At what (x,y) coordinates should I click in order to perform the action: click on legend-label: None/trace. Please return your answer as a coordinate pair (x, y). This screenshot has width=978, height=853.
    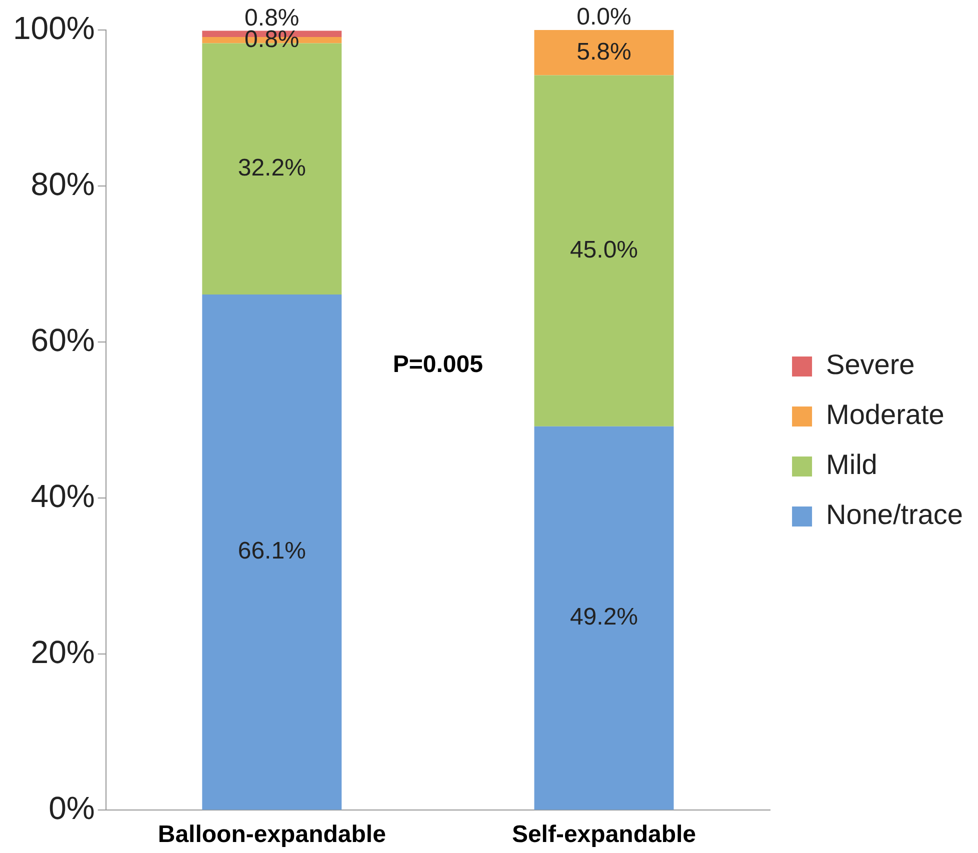
    Looking at the image, I should click on (895, 514).